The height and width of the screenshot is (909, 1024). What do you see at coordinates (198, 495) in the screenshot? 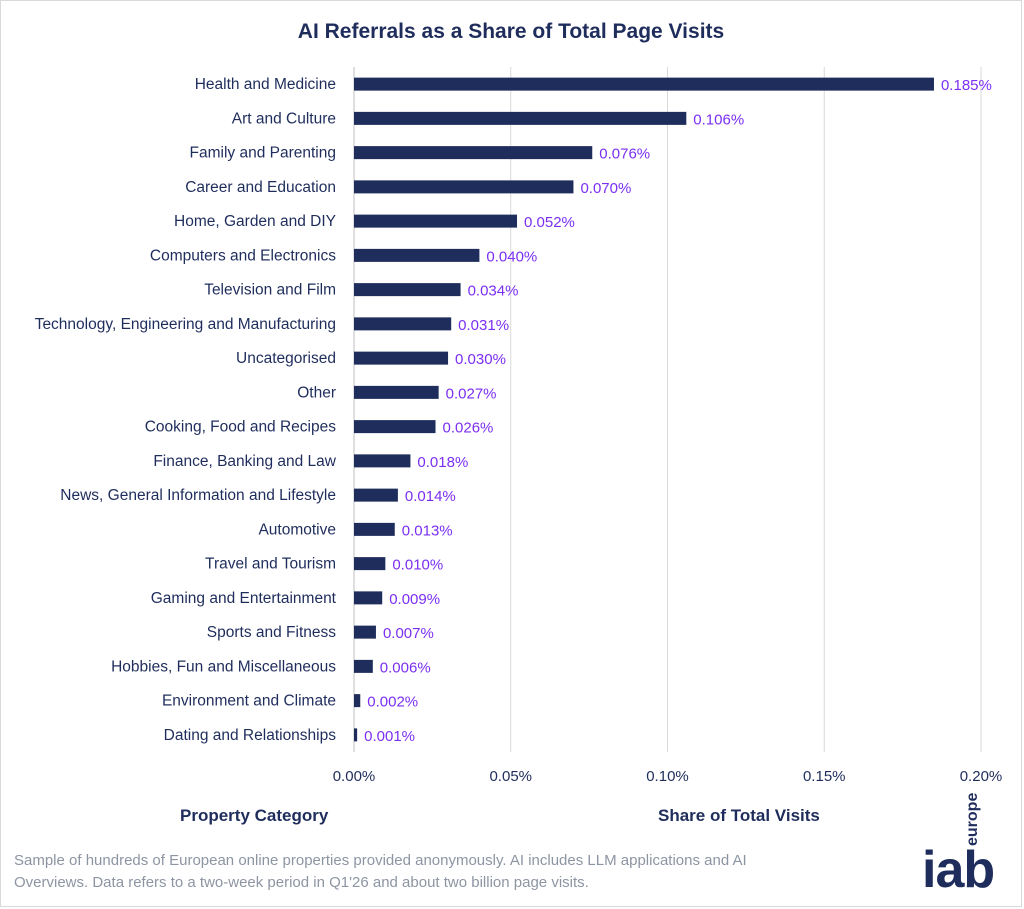
I see `category-label: News, General Information and Lifestyle` at bounding box center [198, 495].